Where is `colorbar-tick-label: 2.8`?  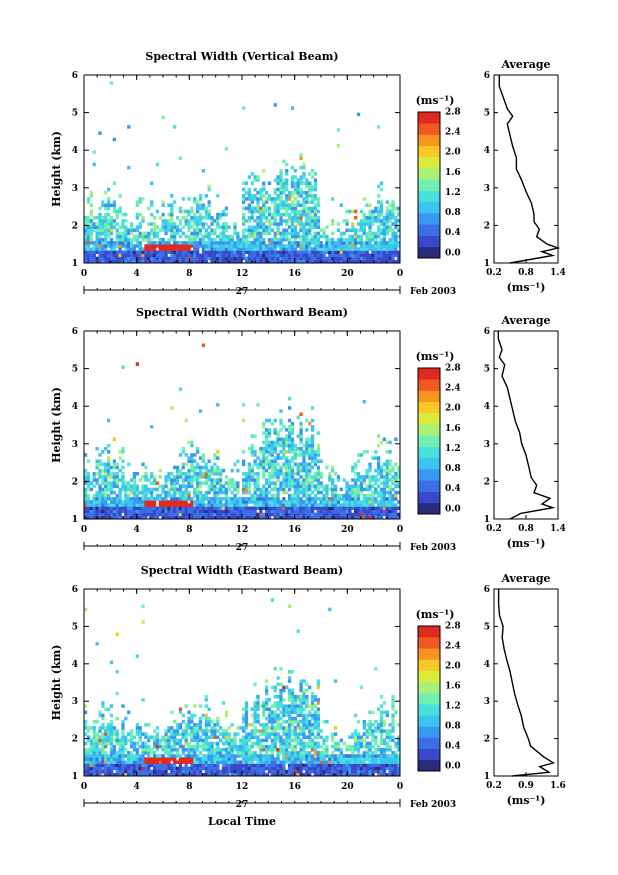 colorbar-tick-label: 2.8 is located at coordinates (453, 368).